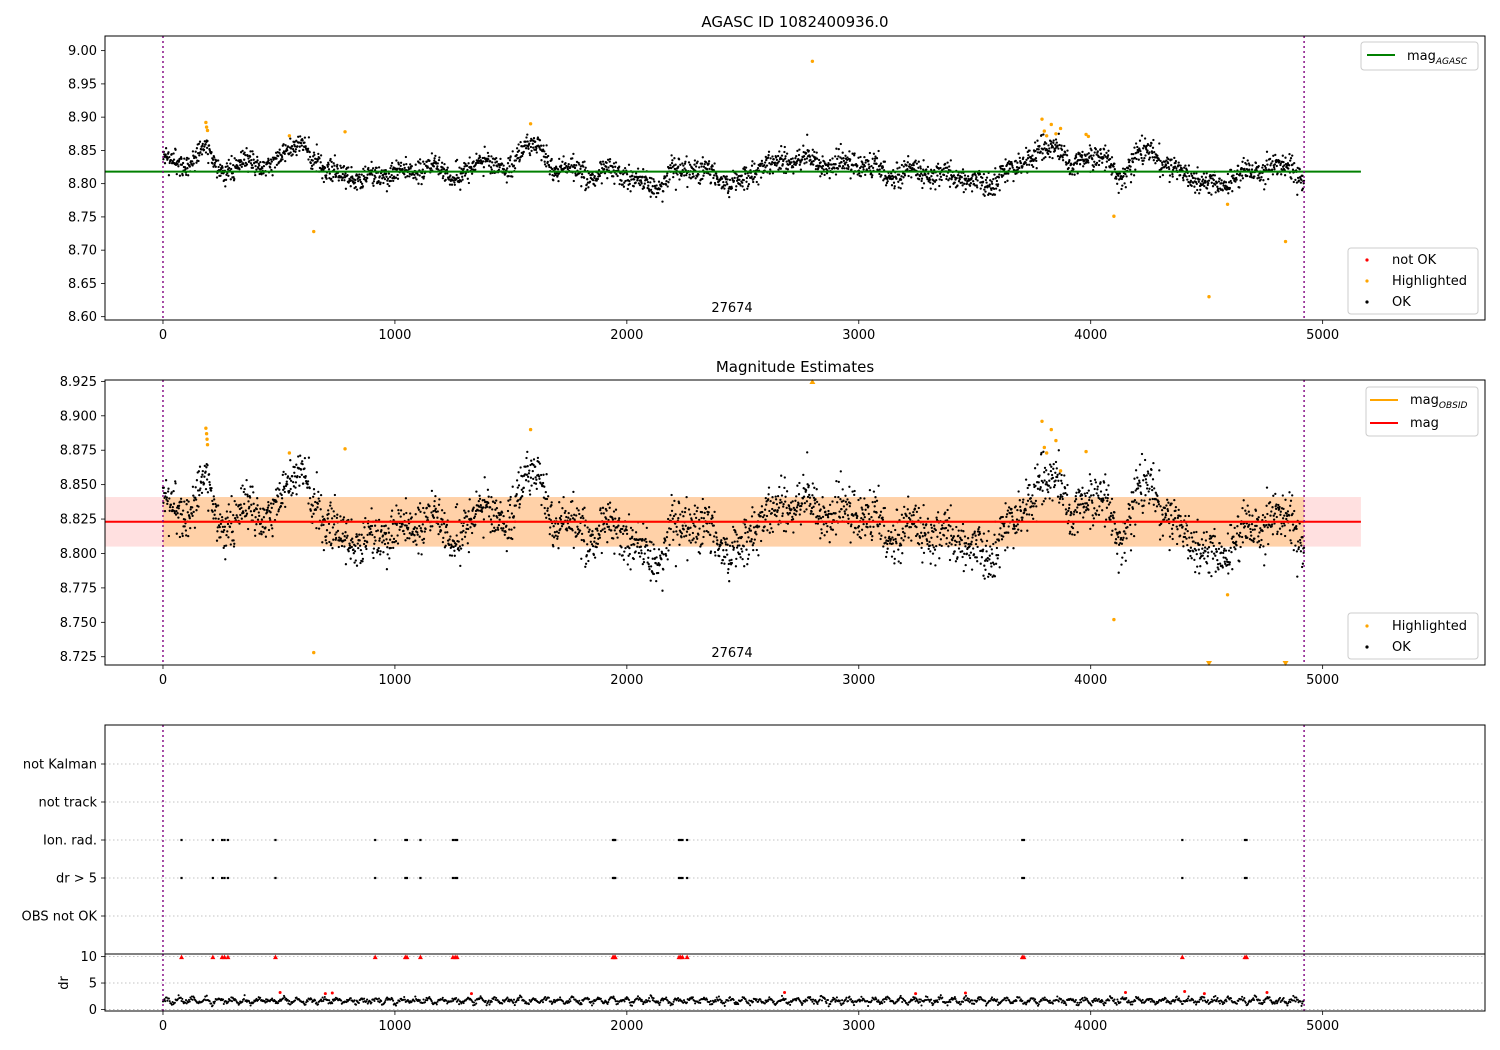 The image size is (1500, 1050). What do you see at coordinates (1413, 281) in the screenshot?
I see `panel-agasc-legend-bottom: not OK Highlighted OK` at bounding box center [1413, 281].